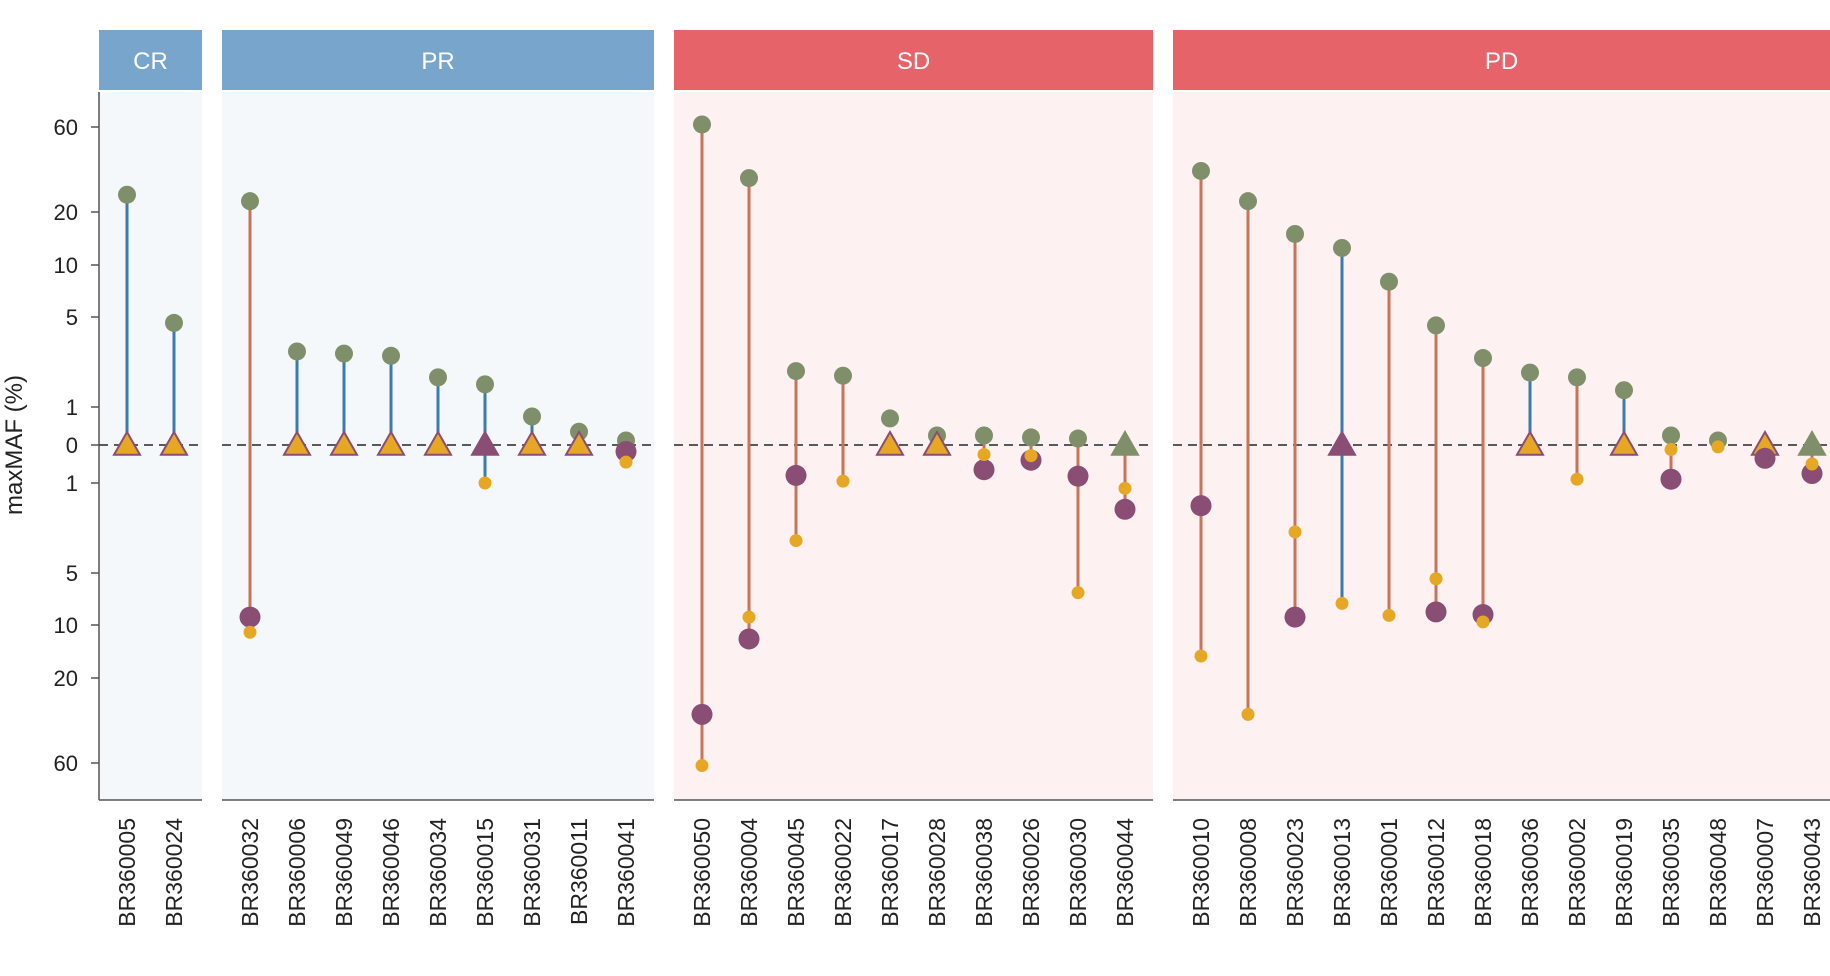  Describe the element at coordinates (1436, 872) in the screenshot. I see `sample-label-br360012: BR360012` at that location.